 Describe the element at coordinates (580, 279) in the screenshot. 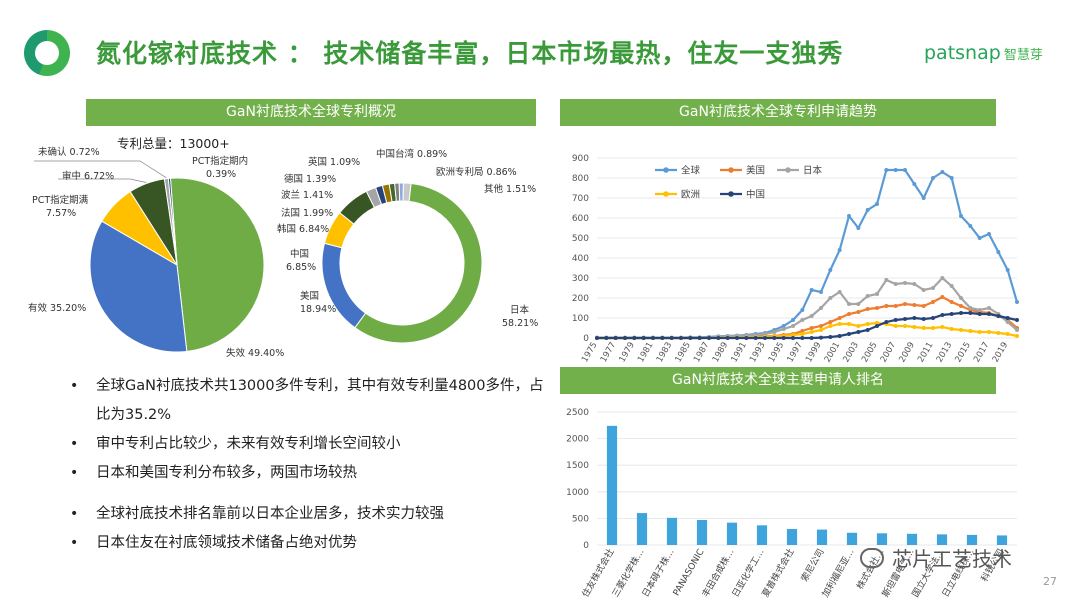

I see `y-tick-label: 300` at that location.